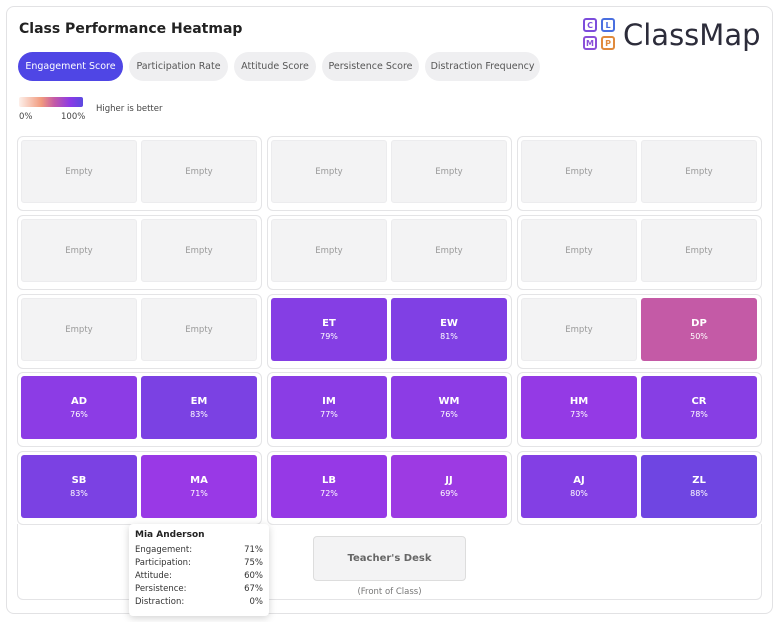 This screenshot has width=779, height=622. I want to click on student-seat: MA 71%, so click(199, 486).